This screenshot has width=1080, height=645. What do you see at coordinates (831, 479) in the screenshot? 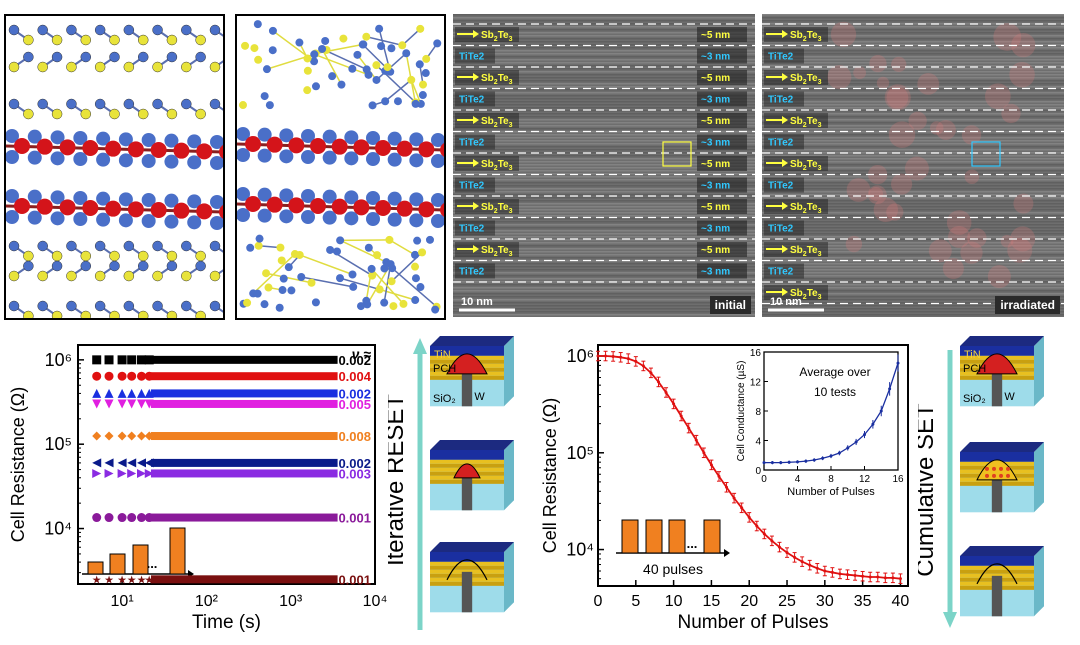
I see `inset-x-tick-label: 8` at bounding box center [831, 479].